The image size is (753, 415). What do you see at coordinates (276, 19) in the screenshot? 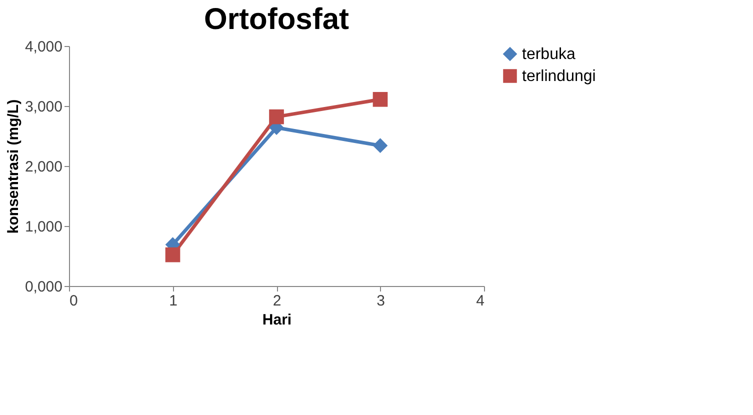
I see `chart-title: Ortofosfat` at bounding box center [276, 19].